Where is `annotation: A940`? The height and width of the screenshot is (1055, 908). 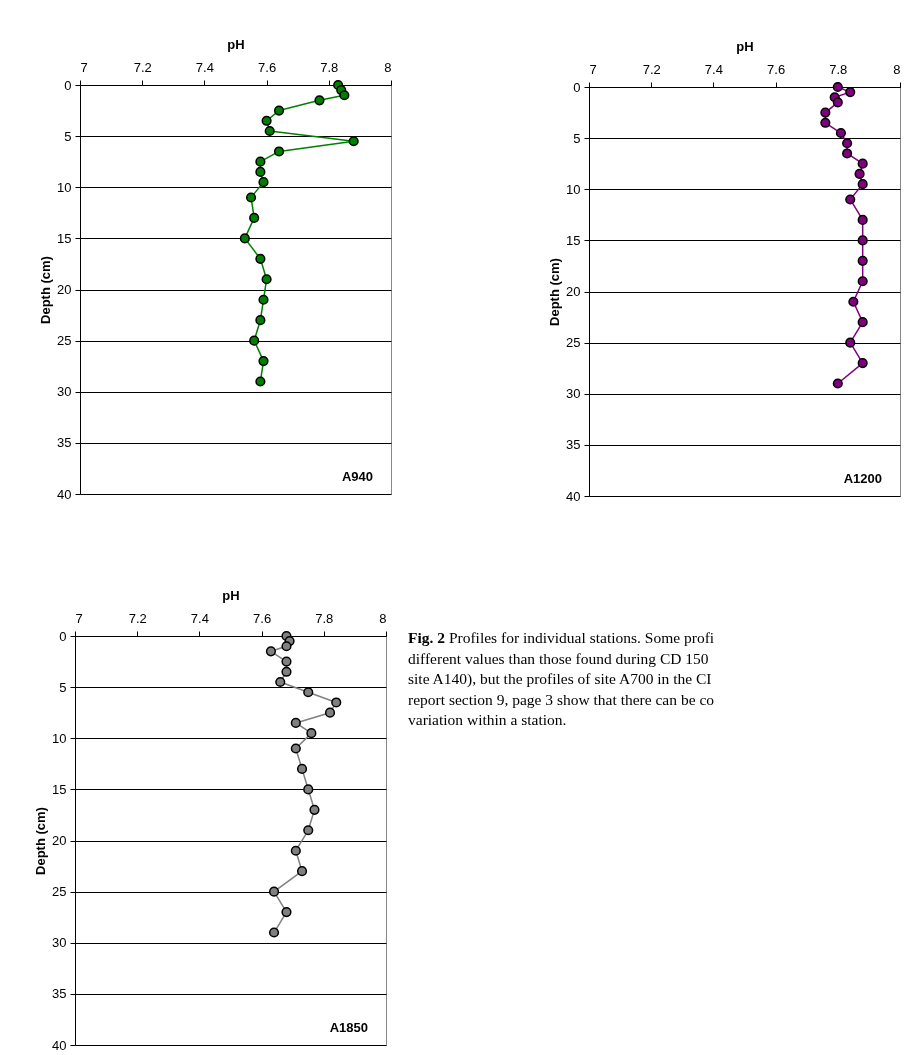
annotation: A940 is located at coordinates (357, 476).